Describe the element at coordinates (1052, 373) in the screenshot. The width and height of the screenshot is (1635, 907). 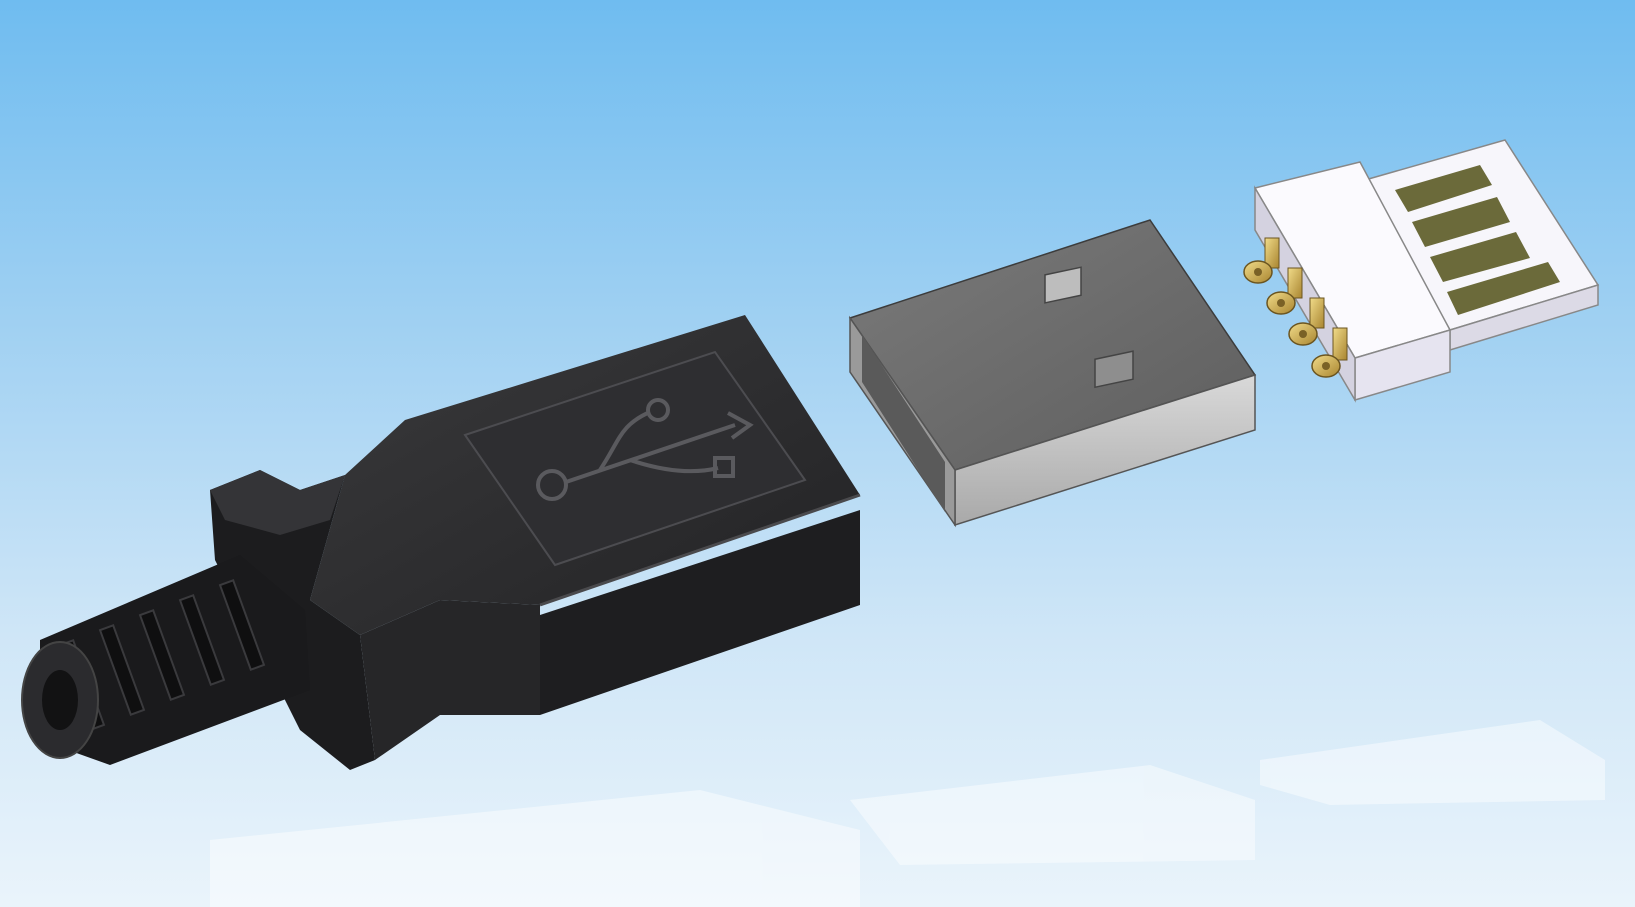
I see `metal-usb-shell` at that location.